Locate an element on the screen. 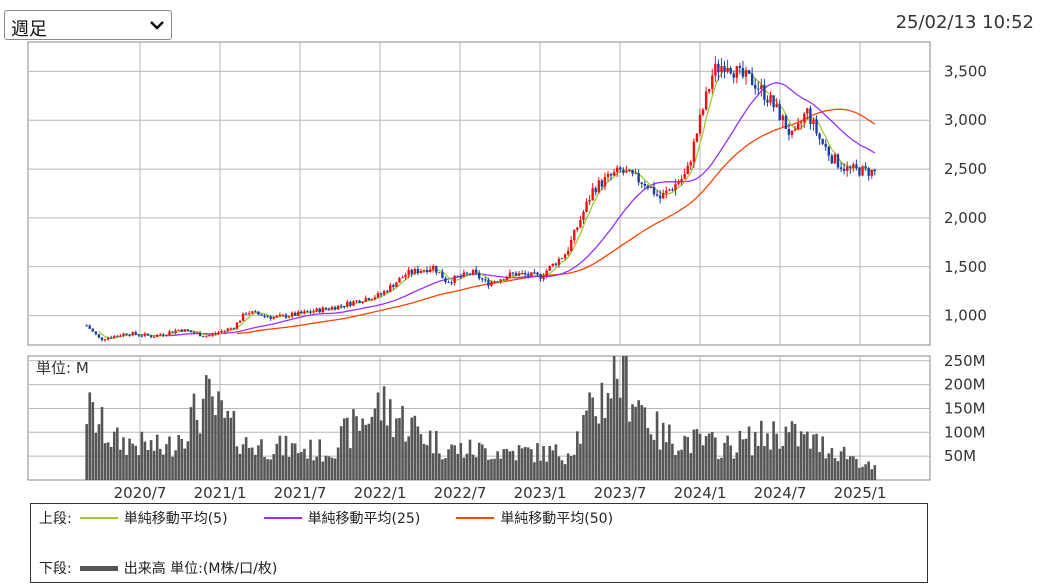 This screenshot has width=1040, height=586. volume-y-tick-label: 50M is located at coordinates (960, 456).